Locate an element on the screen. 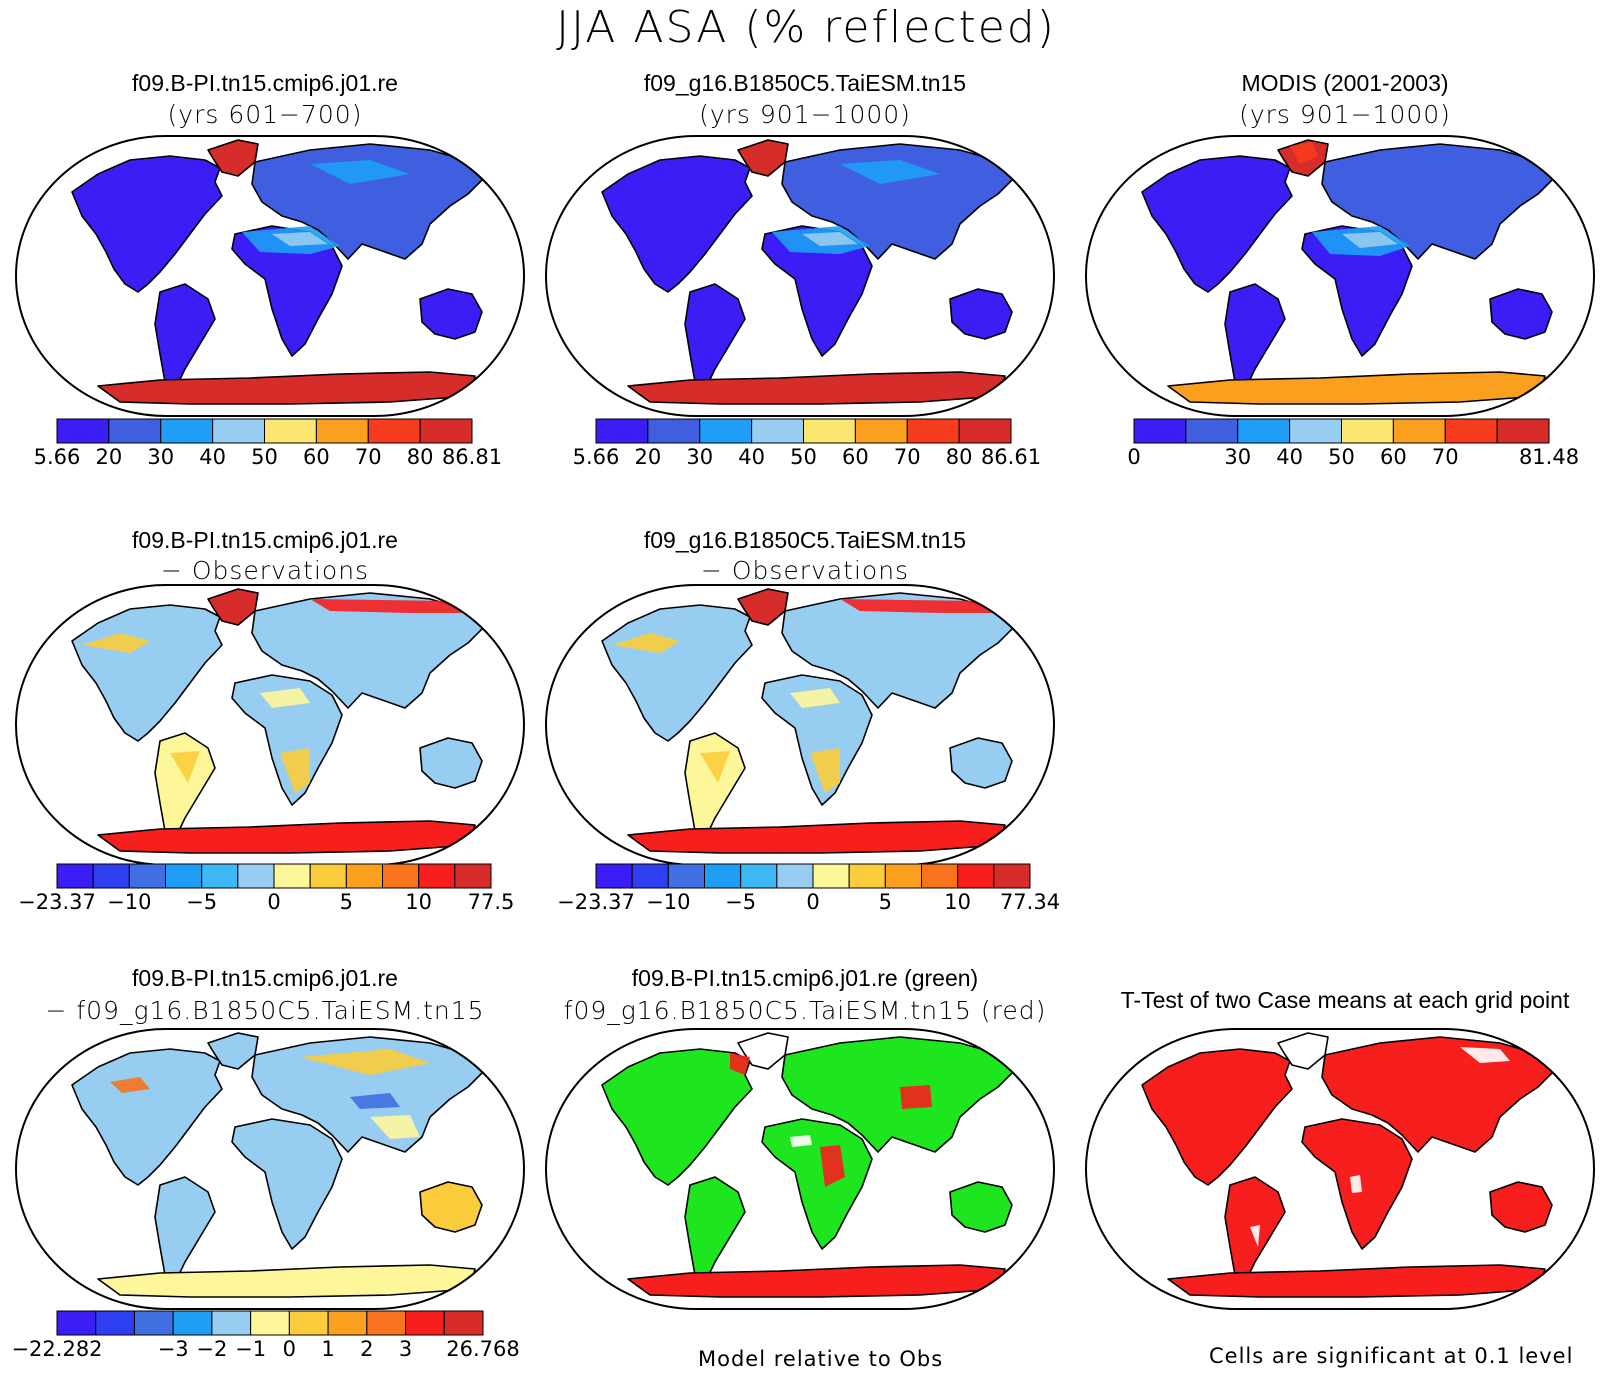  colorbar-tick-label: 2 is located at coordinates (367, 1349).